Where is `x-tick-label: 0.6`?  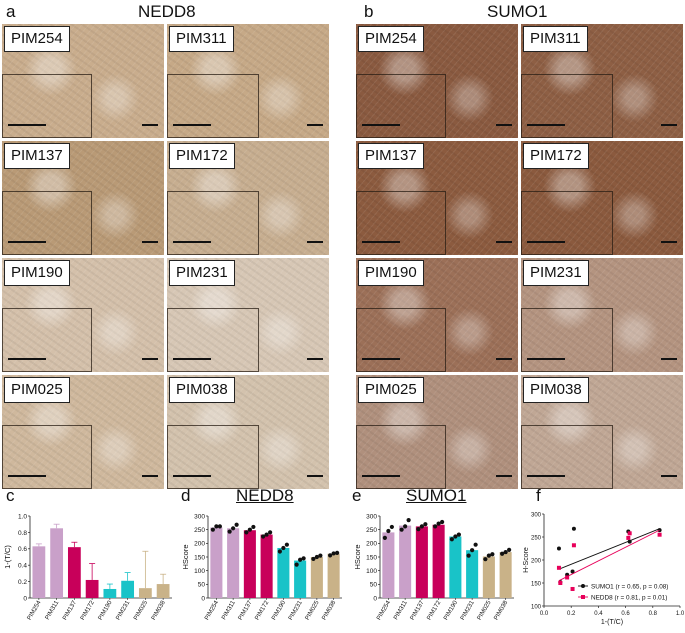 x-tick-label: 0.6 is located at coordinates (625, 614).